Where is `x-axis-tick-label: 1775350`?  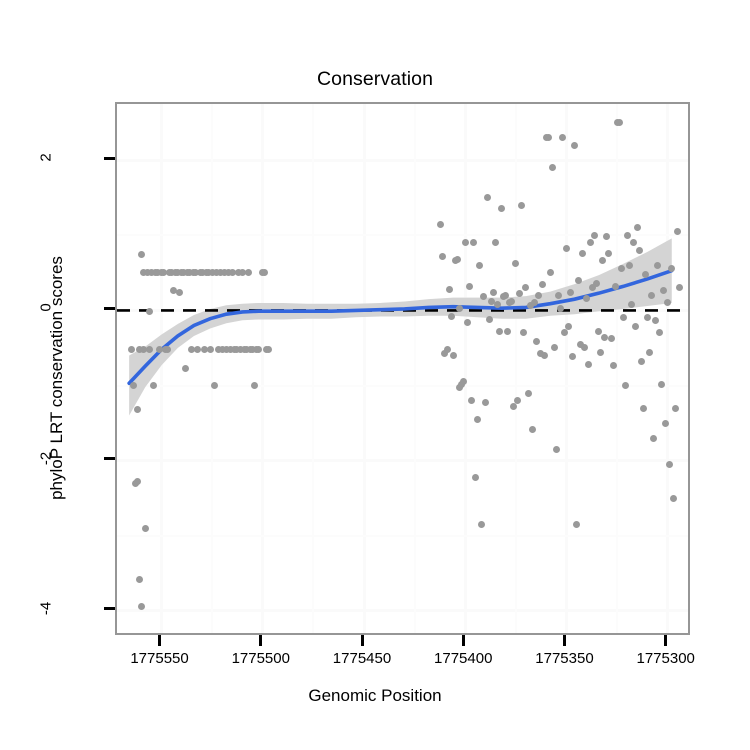 x-axis-tick-label: 1775350 is located at coordinates (564, 658).